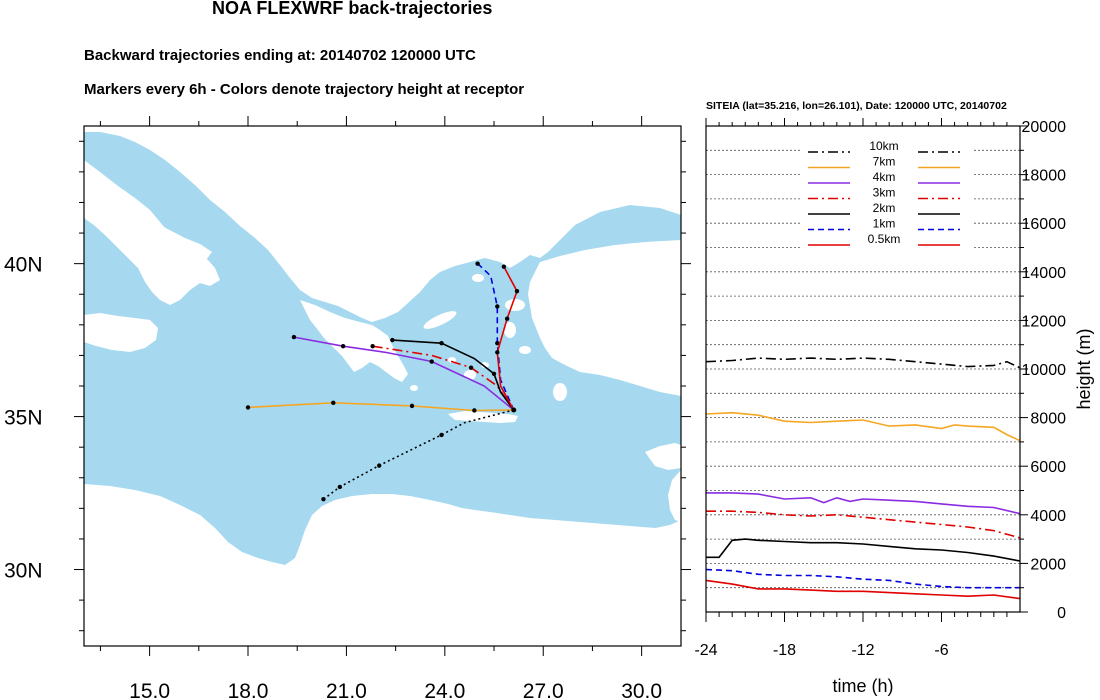 The image size is (1100, 700). Describe the element at coordinates (510, 330) in the screenshot. I see `land-chios` at that location.